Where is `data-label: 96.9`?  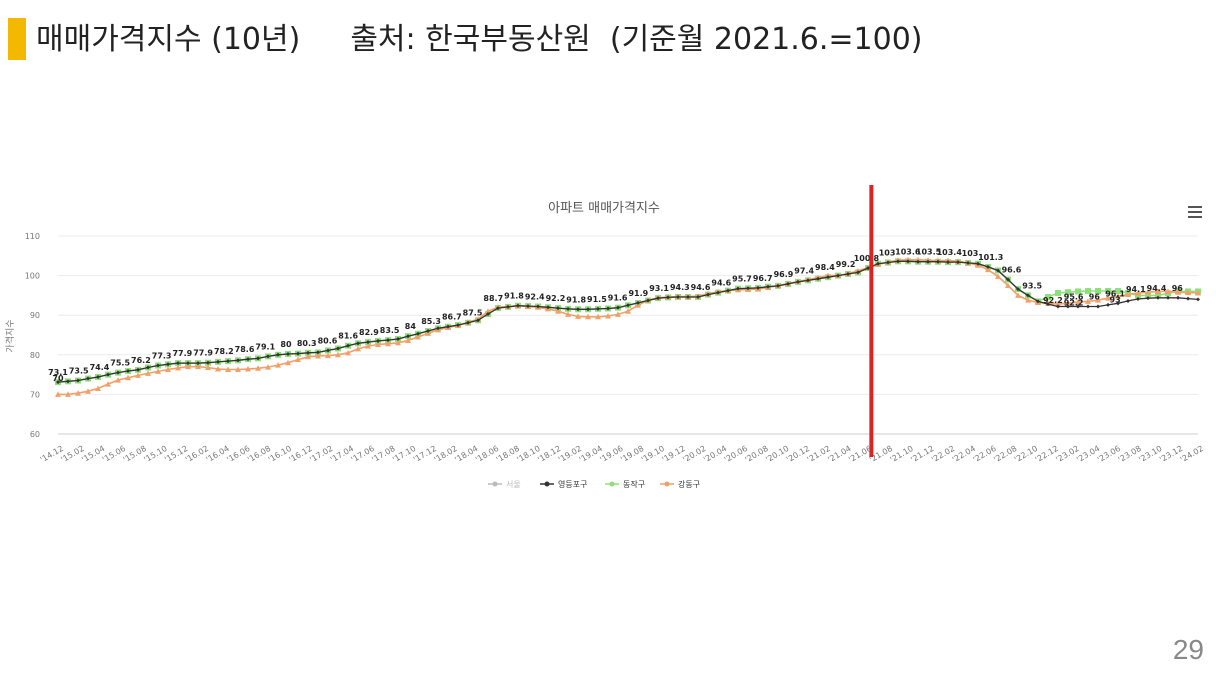
data-label: 96.9 is located at coordinates (784, 274).